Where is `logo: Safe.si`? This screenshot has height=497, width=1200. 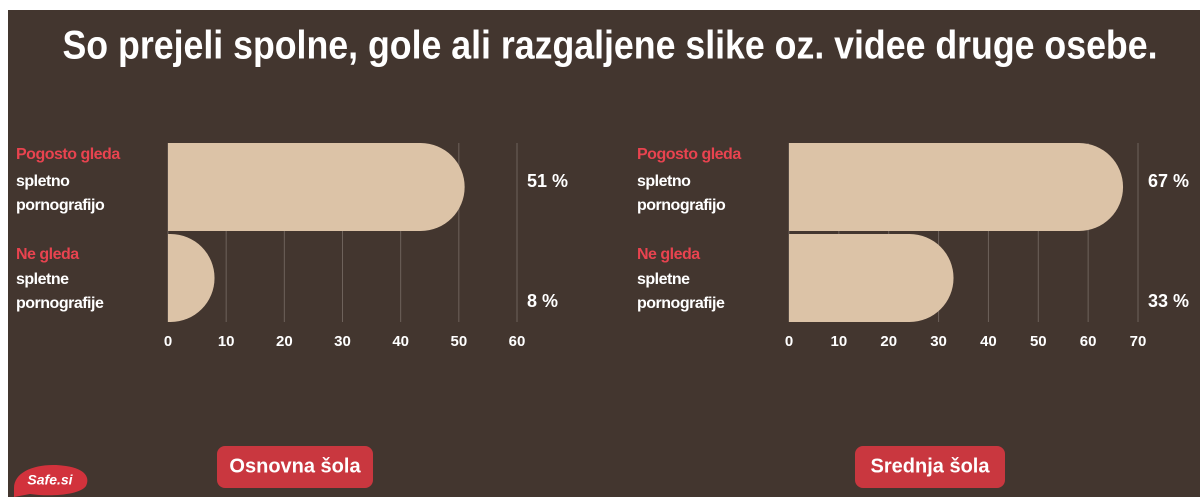
logo: Safe.si is located at coordinates (51, 480).